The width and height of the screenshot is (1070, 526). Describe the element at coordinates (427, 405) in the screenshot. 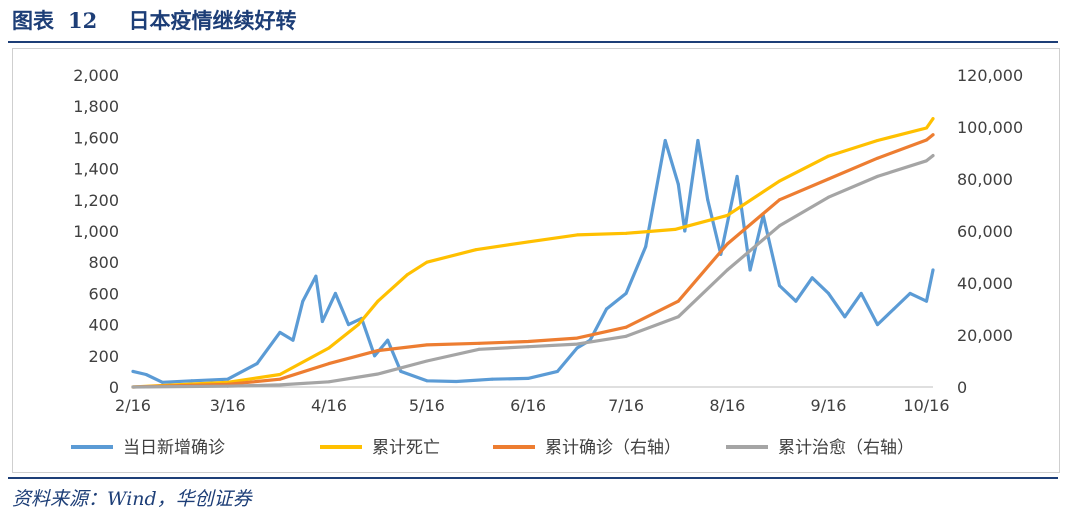

I see `x-tick-label: 5/16` at that location.